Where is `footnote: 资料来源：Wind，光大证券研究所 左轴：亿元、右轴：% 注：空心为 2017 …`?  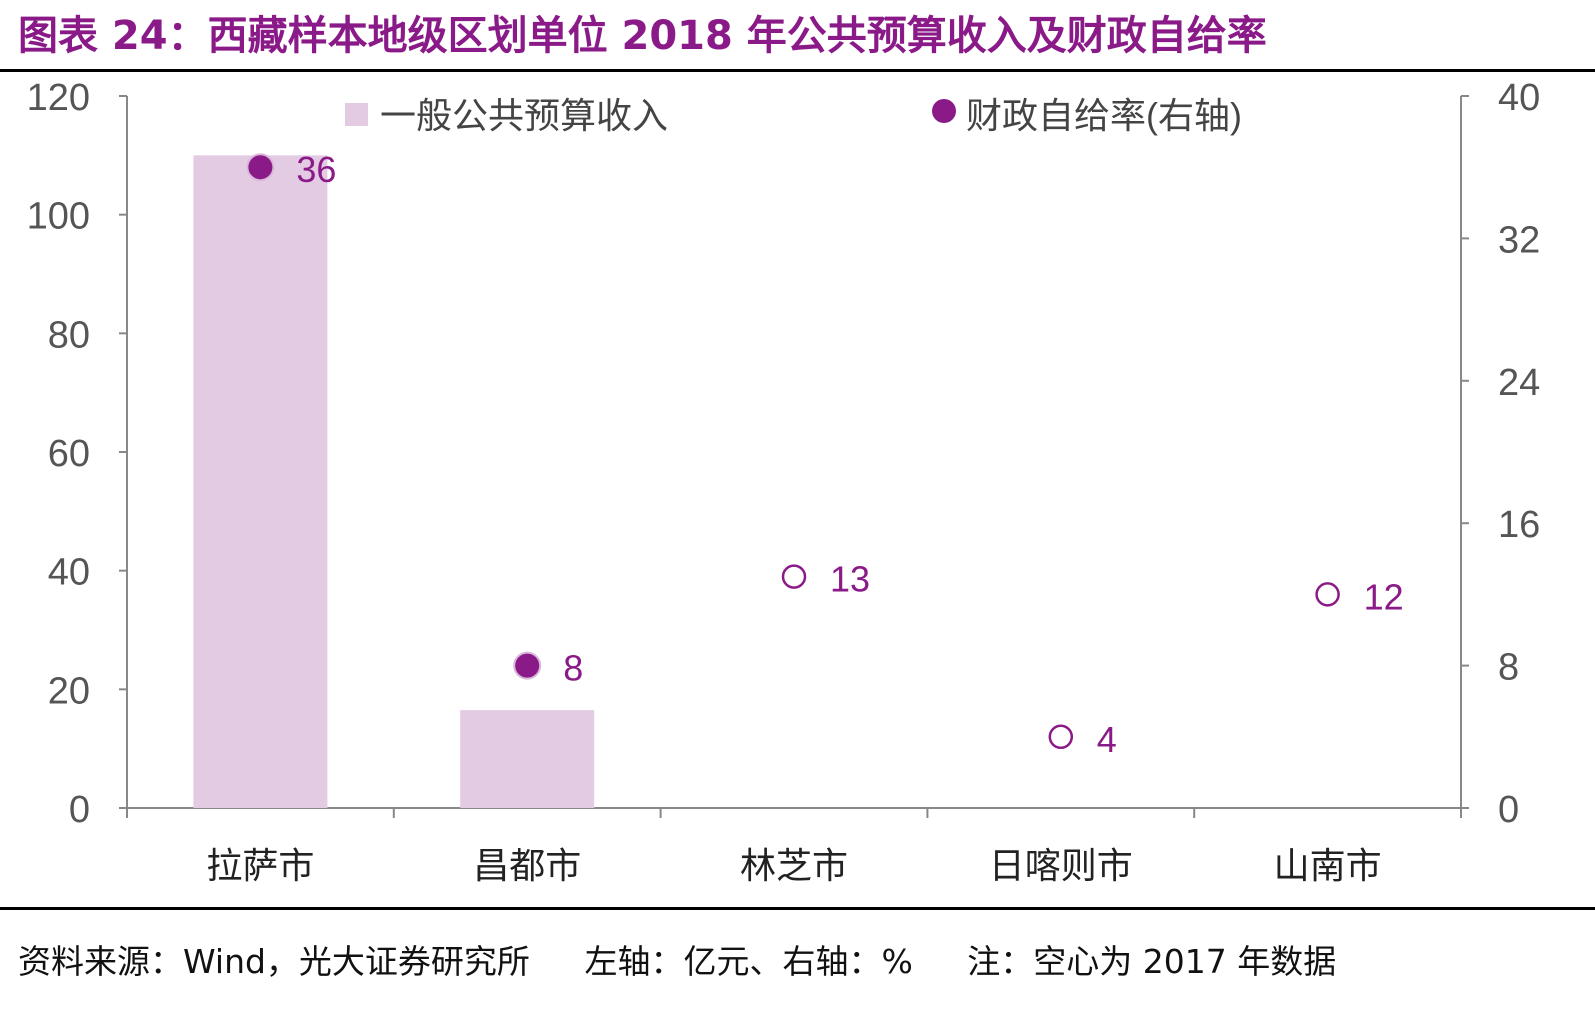 footnote: 资料来源：Wind，光大证券研究所 左轴：亿元、右轴：% 注：空心为 2017 … is located at coordinates (677, 959).